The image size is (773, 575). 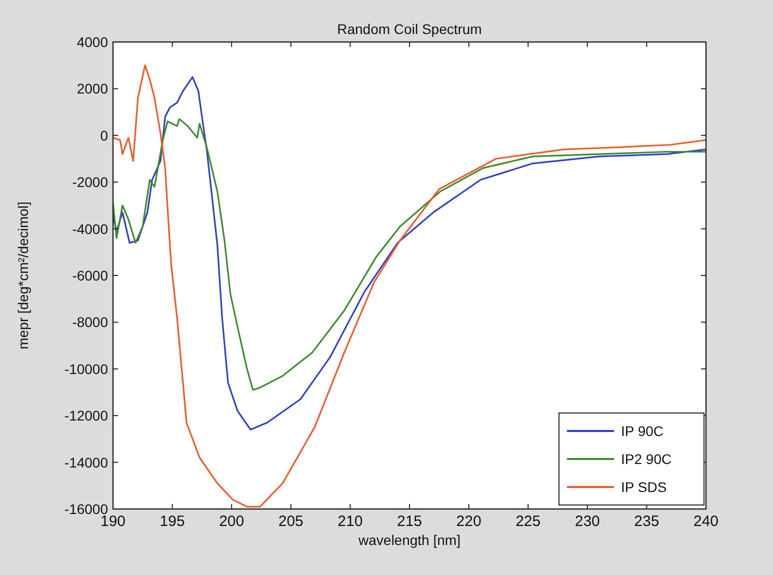 What do you see at coordinates (469, 521) in the screenshot?
I see `x-tick-label: 220` at bounding box center [469, 521].